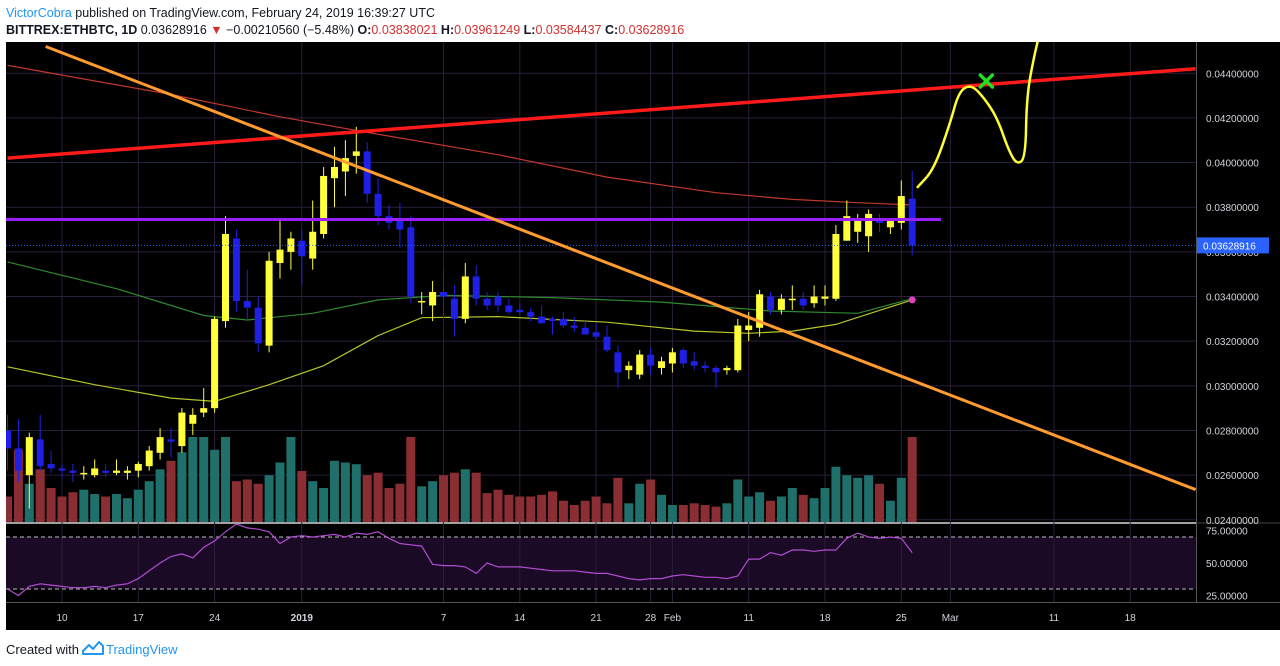 This screenshot has width=1280, height=666. Describe the element at coordinates (1232, 431) in the screenshot. I see `price-tick-label: 0.02800000` at that location.